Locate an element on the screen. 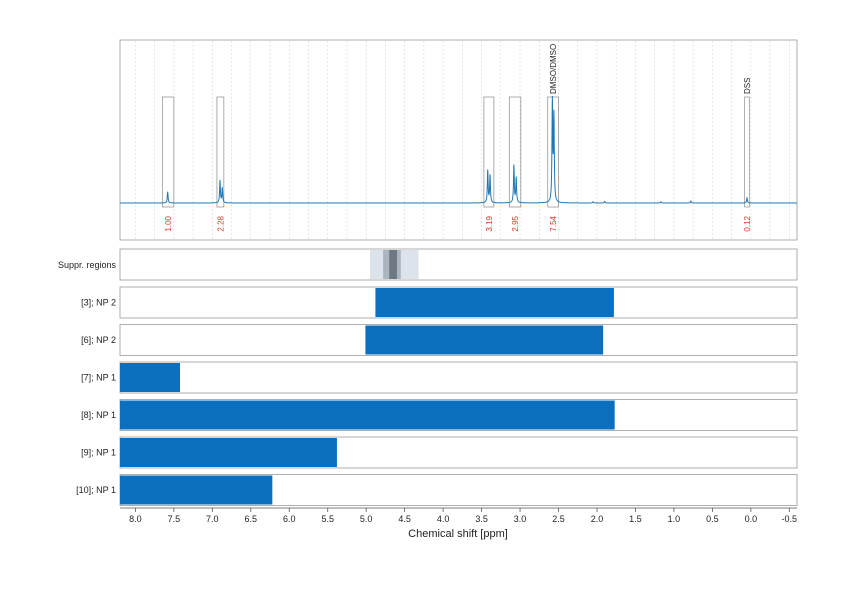 This screenshot has width=842, height=595. row-label: [7]; NP 1 is located at coordinates (98, 378).